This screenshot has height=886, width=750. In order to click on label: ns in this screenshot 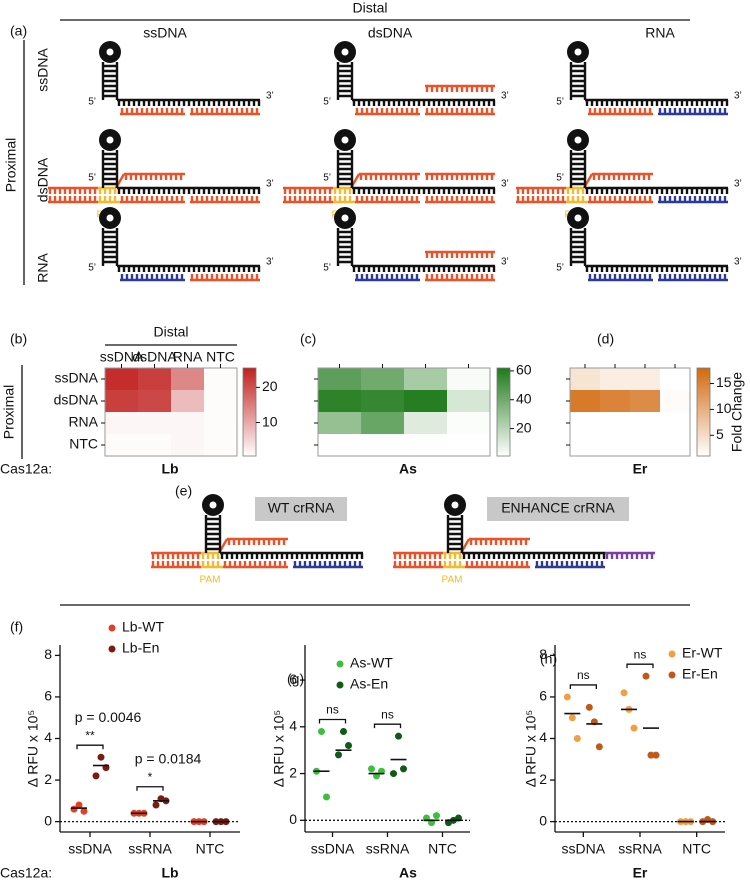, I will do `click(387, 714)`.